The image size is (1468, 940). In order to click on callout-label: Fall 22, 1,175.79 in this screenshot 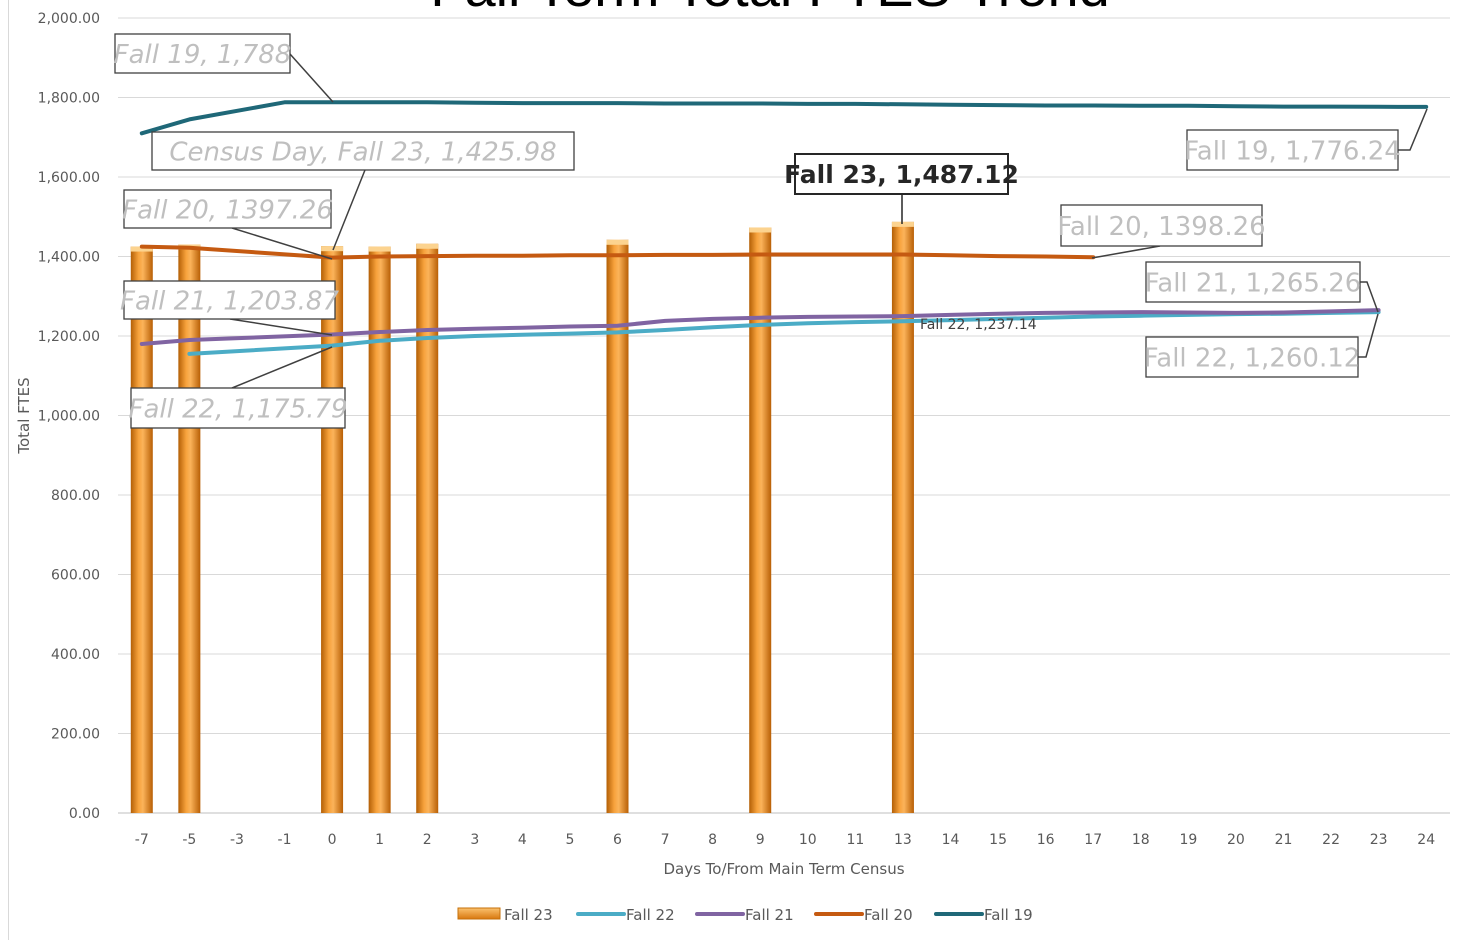, I will do `click(238, 409)`.